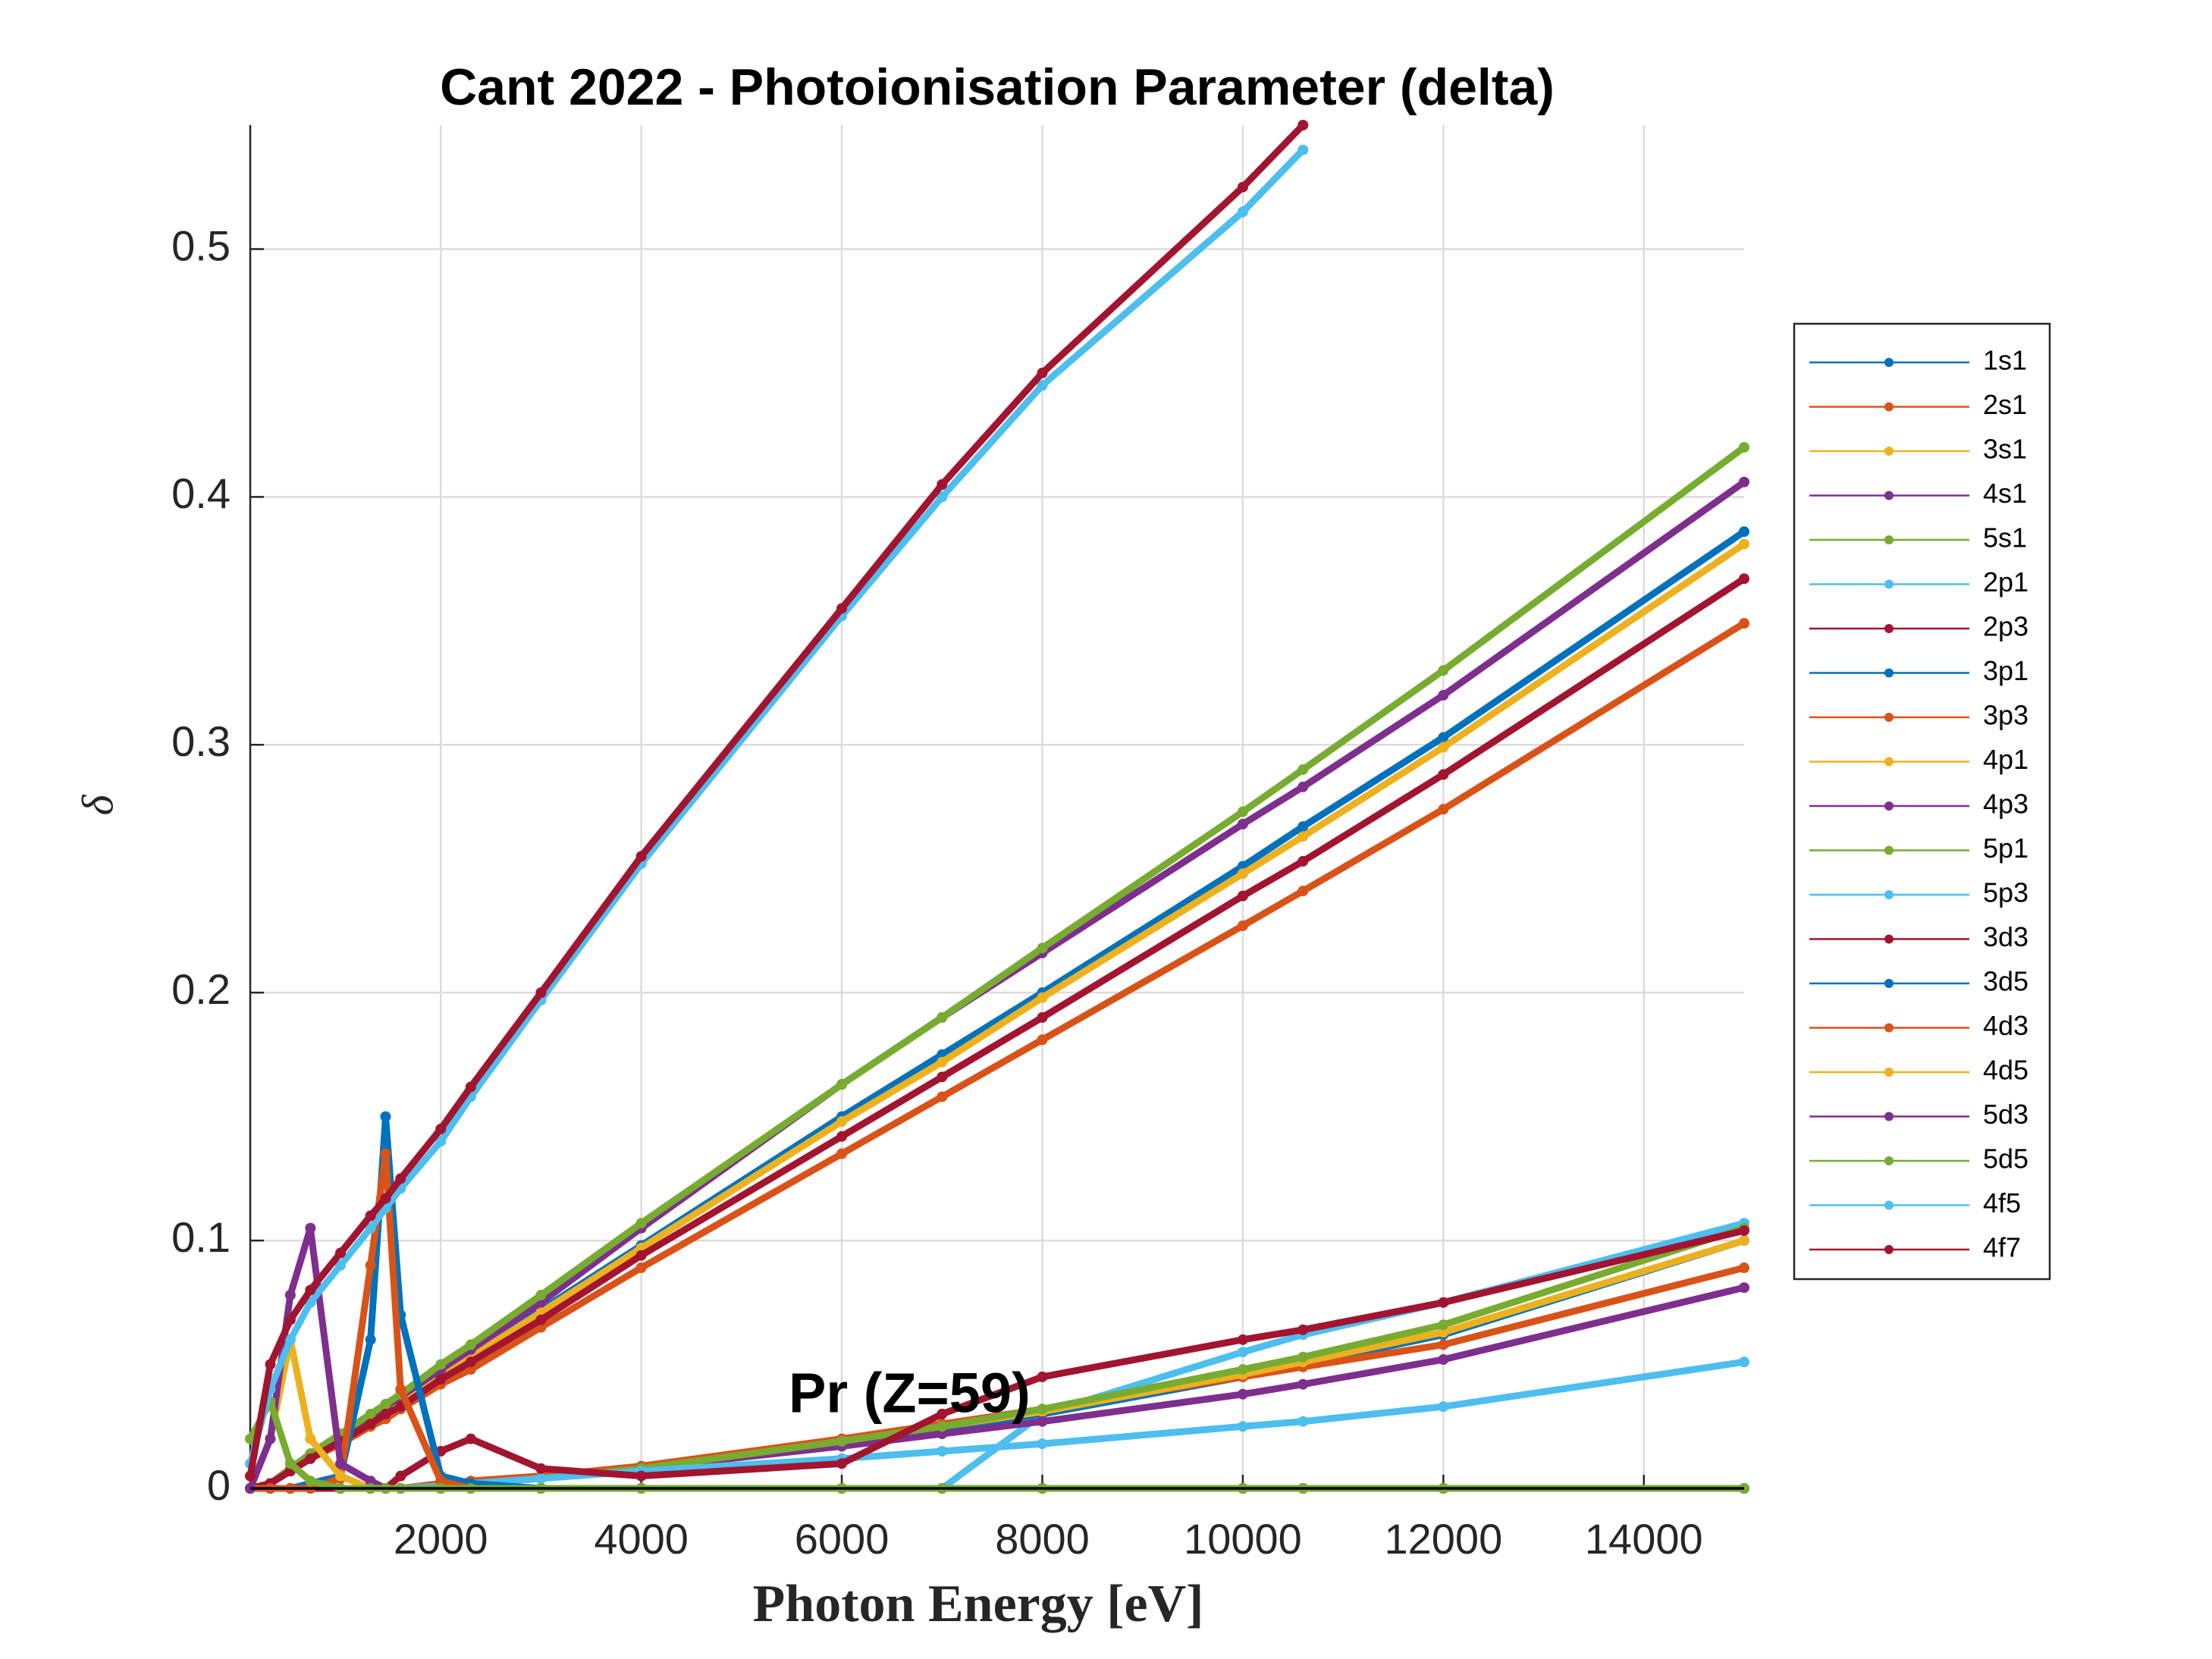 This screenshot has height=1659, width=2212. Describe the element at coordinates (2002, 1247) in the screenshot. I see `legend-label: 4f7` at that location.